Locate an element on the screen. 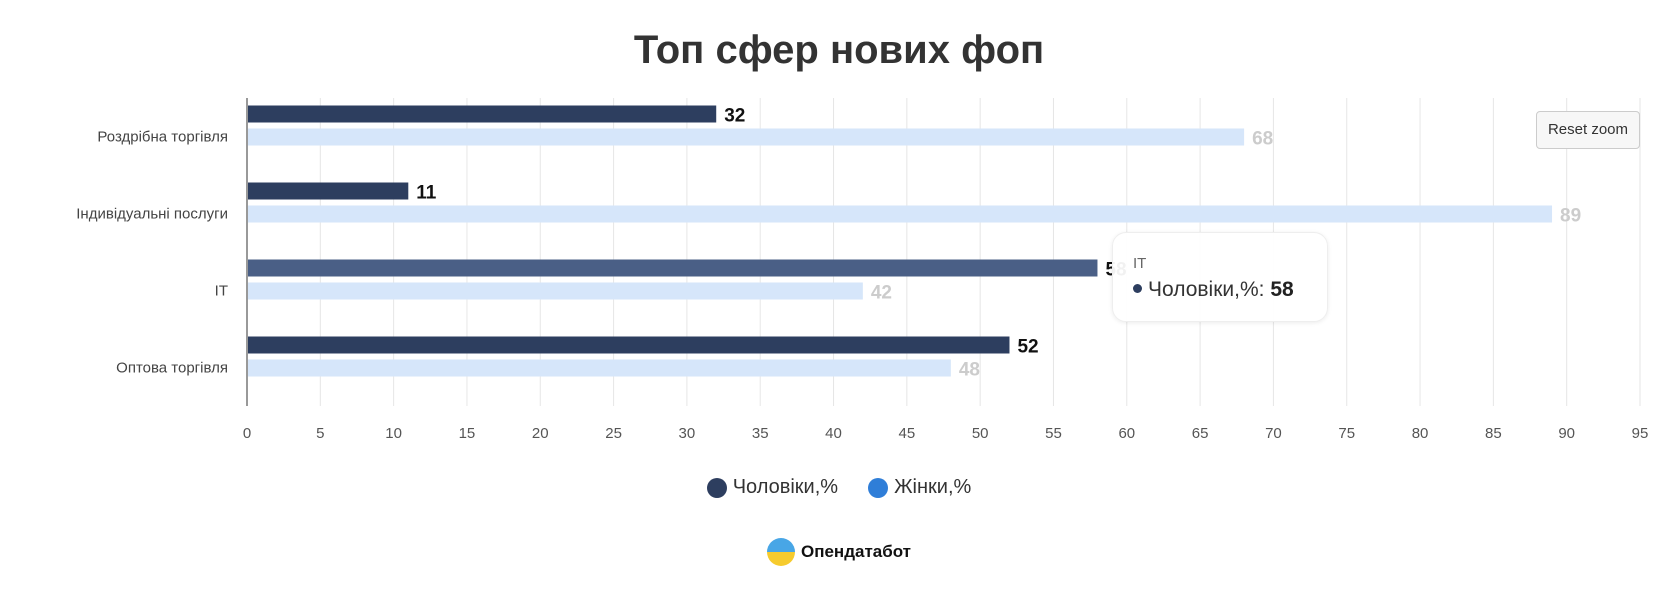 Image resolution: width=1678 pixels, height=592 pixels. legend-item: Чоловіки,% is located at coordinates (772, 487).